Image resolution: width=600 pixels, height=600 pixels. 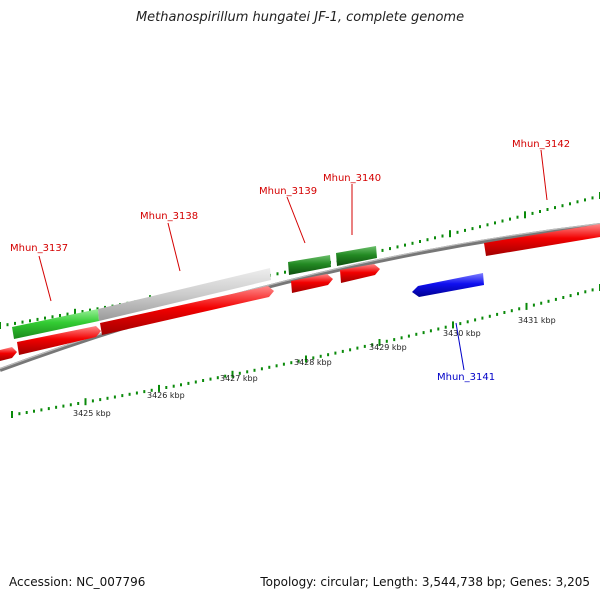 I want to click on feature-green-block, so click(x=55, y=324).